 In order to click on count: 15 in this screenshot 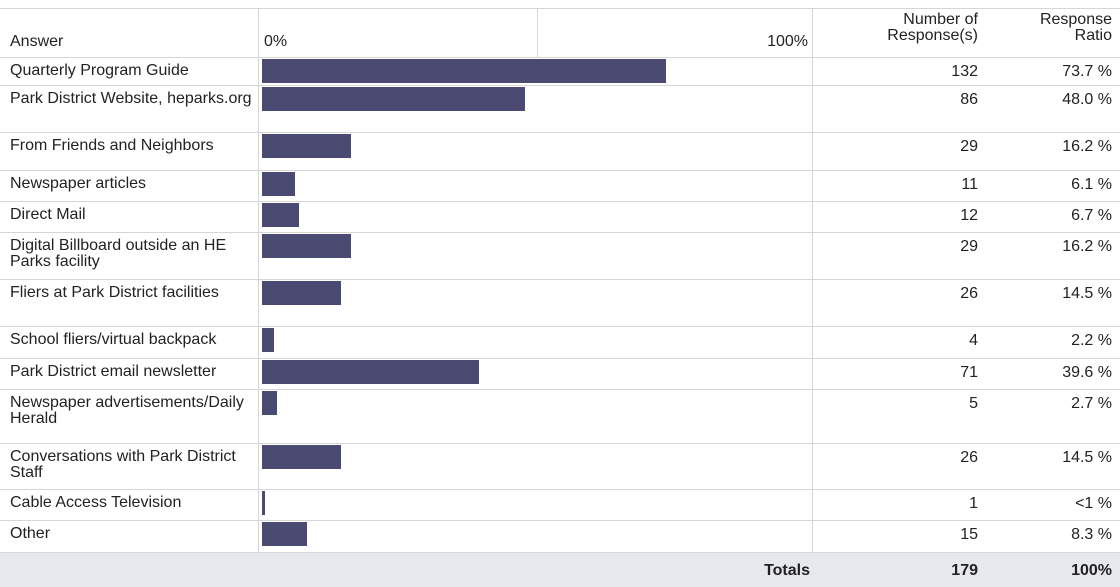, I will do `click(969, 534)`.